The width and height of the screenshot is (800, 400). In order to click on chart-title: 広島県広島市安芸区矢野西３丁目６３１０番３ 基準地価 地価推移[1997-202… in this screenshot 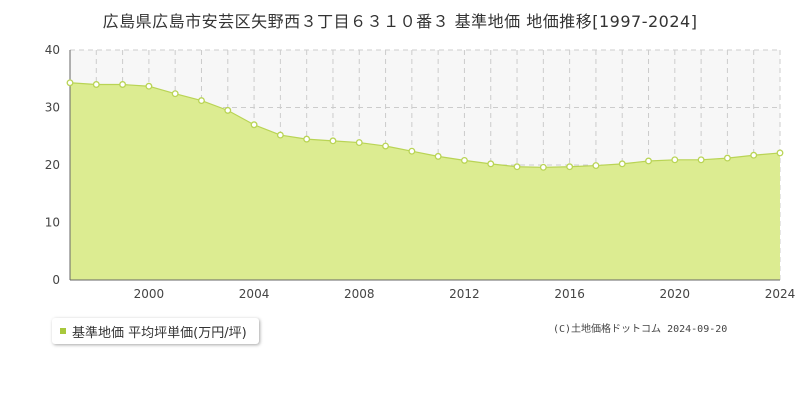, I will do `click(400, 21)`.